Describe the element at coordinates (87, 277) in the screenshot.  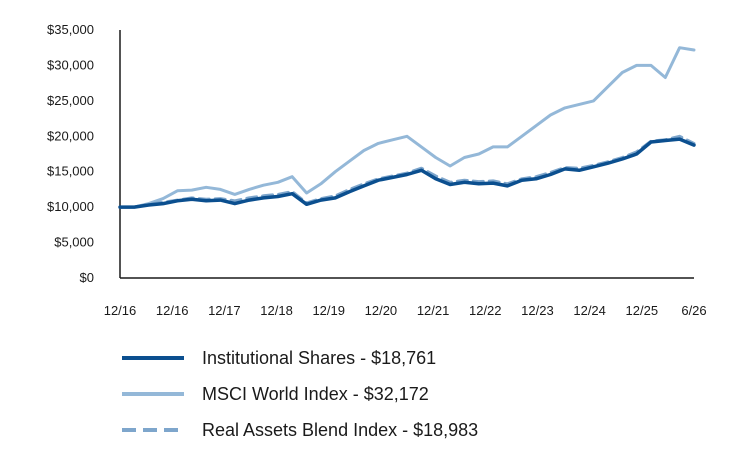
I see `y-tick-label: $0` at that location.